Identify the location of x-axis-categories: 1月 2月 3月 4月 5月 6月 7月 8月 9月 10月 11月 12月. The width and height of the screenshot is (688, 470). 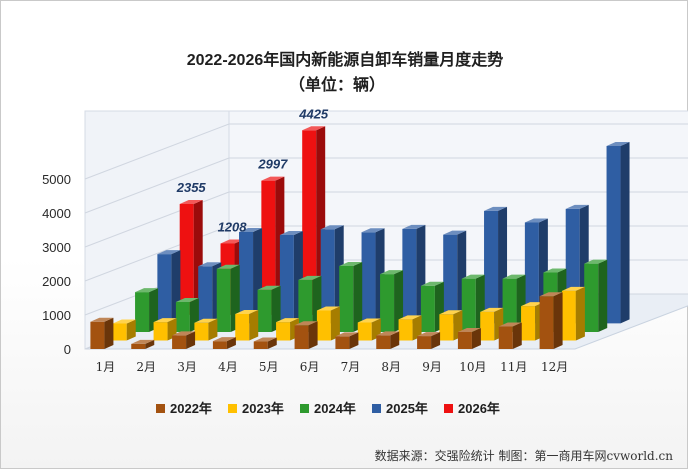
(332, 367).